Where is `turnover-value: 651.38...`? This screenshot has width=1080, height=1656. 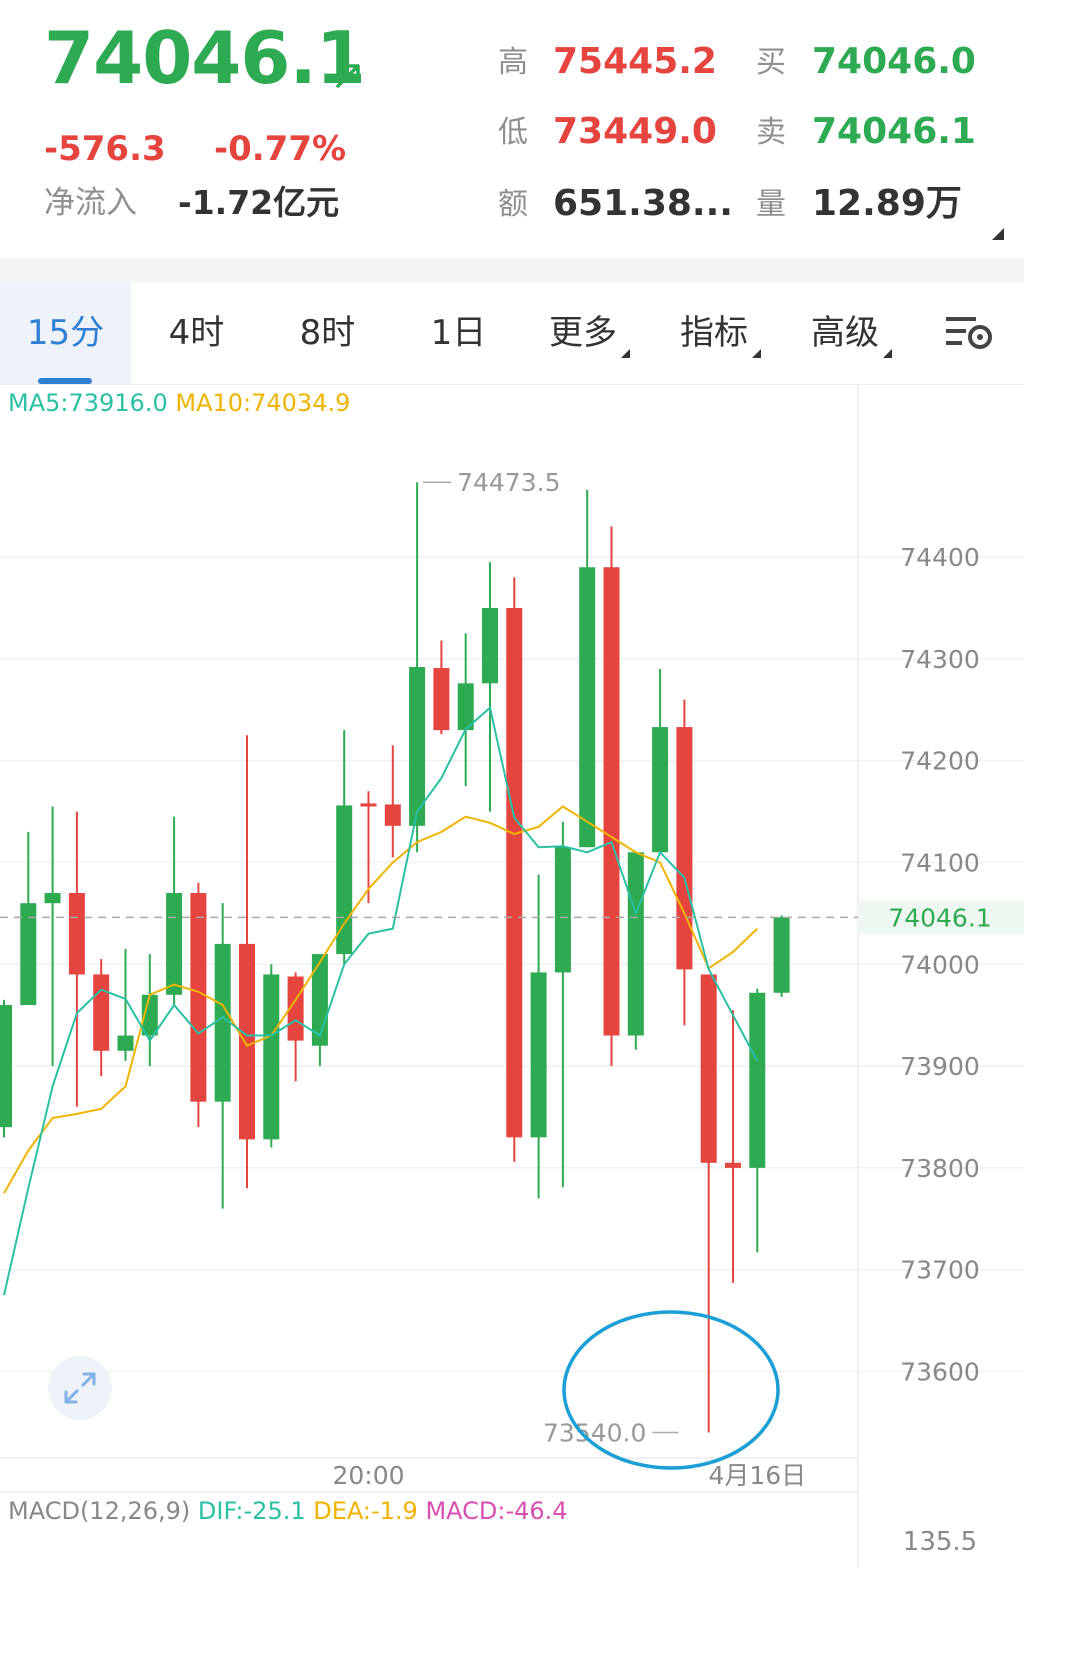
turnover-value: 651.38... is located at coordinates (643, 203).